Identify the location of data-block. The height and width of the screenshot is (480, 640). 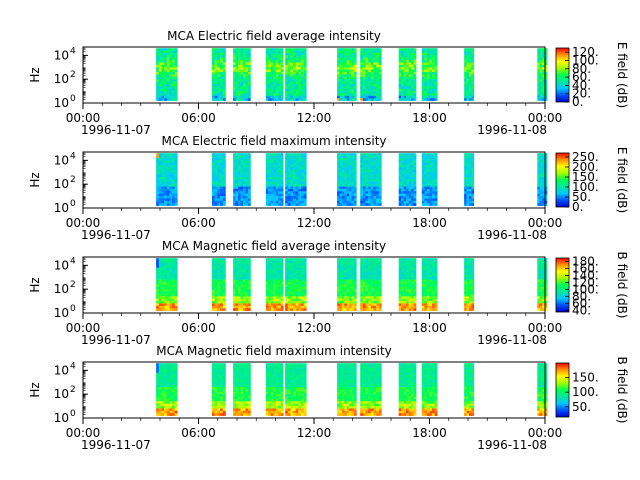
(167, 179).